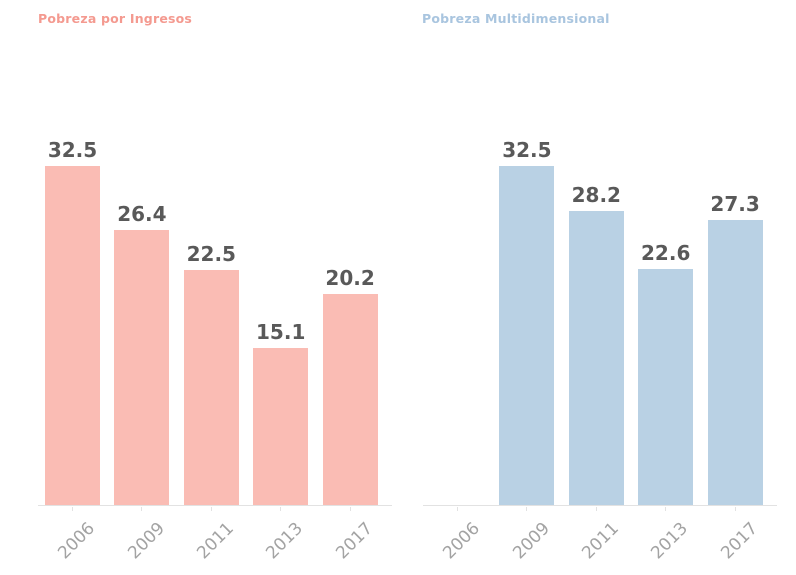 This screenshot has height=575, width=796. I want to click on bar-value-label: 27.3, so click(735, 204).